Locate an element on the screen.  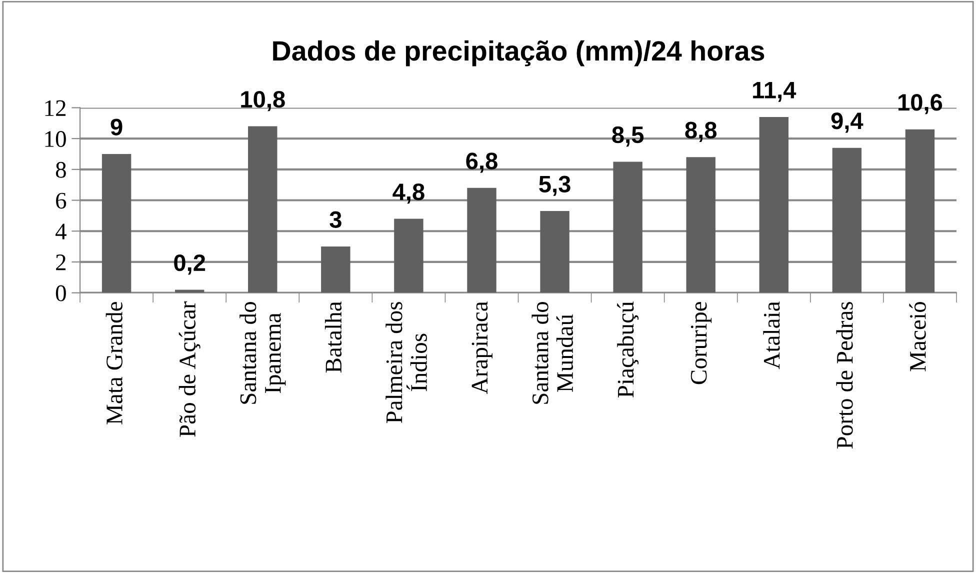
data-label: 8,8 is located at coordinates (701, 132).